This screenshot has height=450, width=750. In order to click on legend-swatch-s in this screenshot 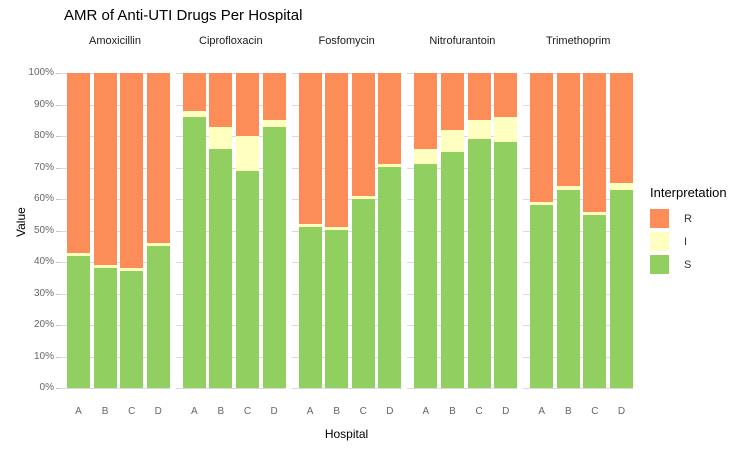, I will do `click(659, 264)`.